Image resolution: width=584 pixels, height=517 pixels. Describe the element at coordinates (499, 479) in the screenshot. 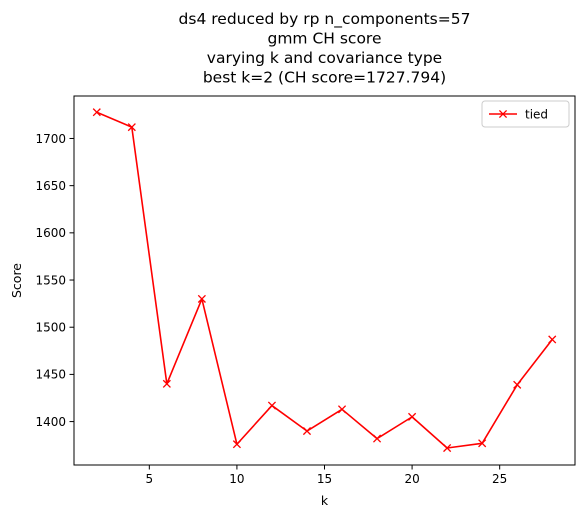

I see `x-tick-label: 25` at that location.